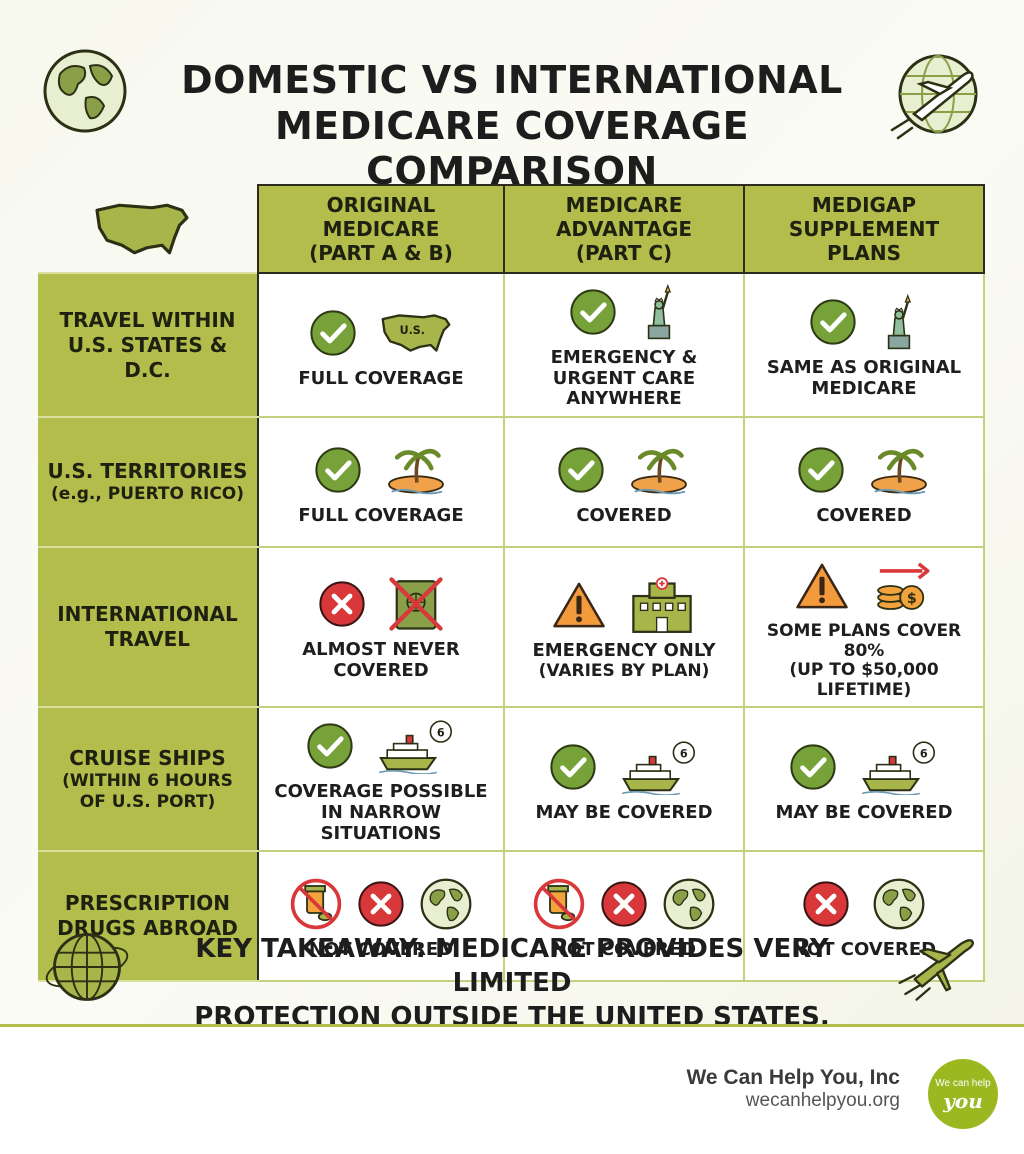 The height and width of the screenshot is (1154, 1024). I want to click on globe-plane-icon, so click(934, 97).